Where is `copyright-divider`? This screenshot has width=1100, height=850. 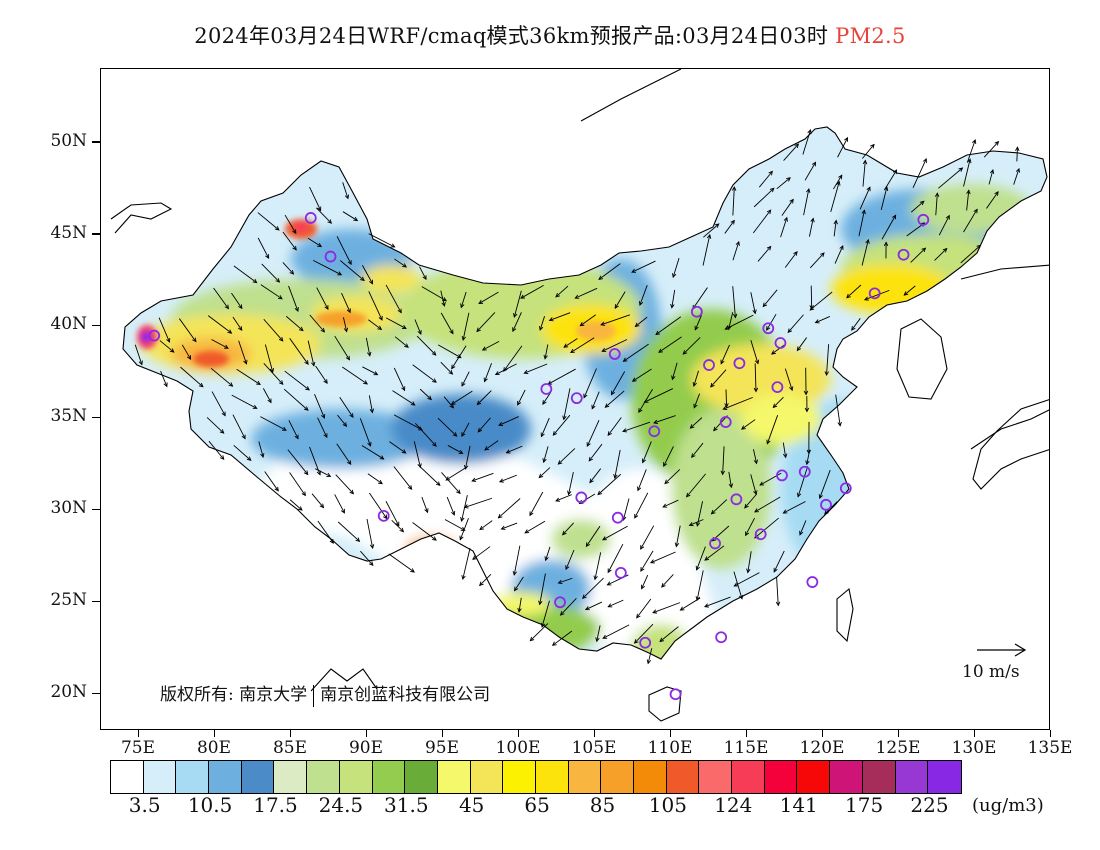
copyright-divider is located at coordinates (314, 695).